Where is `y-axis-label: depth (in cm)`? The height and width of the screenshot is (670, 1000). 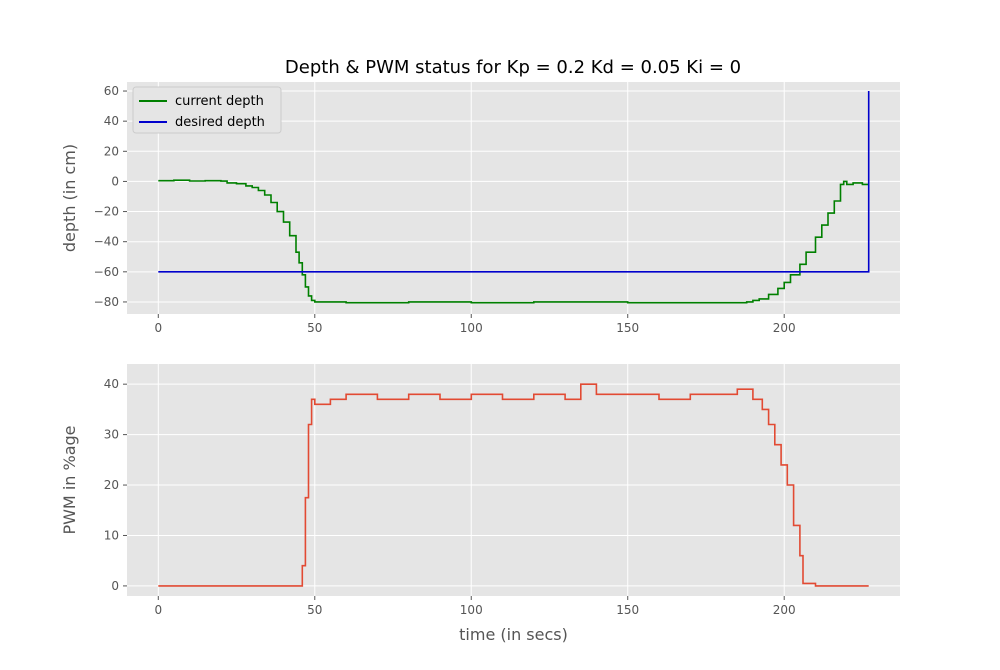
y-axis-label: depth (in cm) is located at coordinates (69, 198).